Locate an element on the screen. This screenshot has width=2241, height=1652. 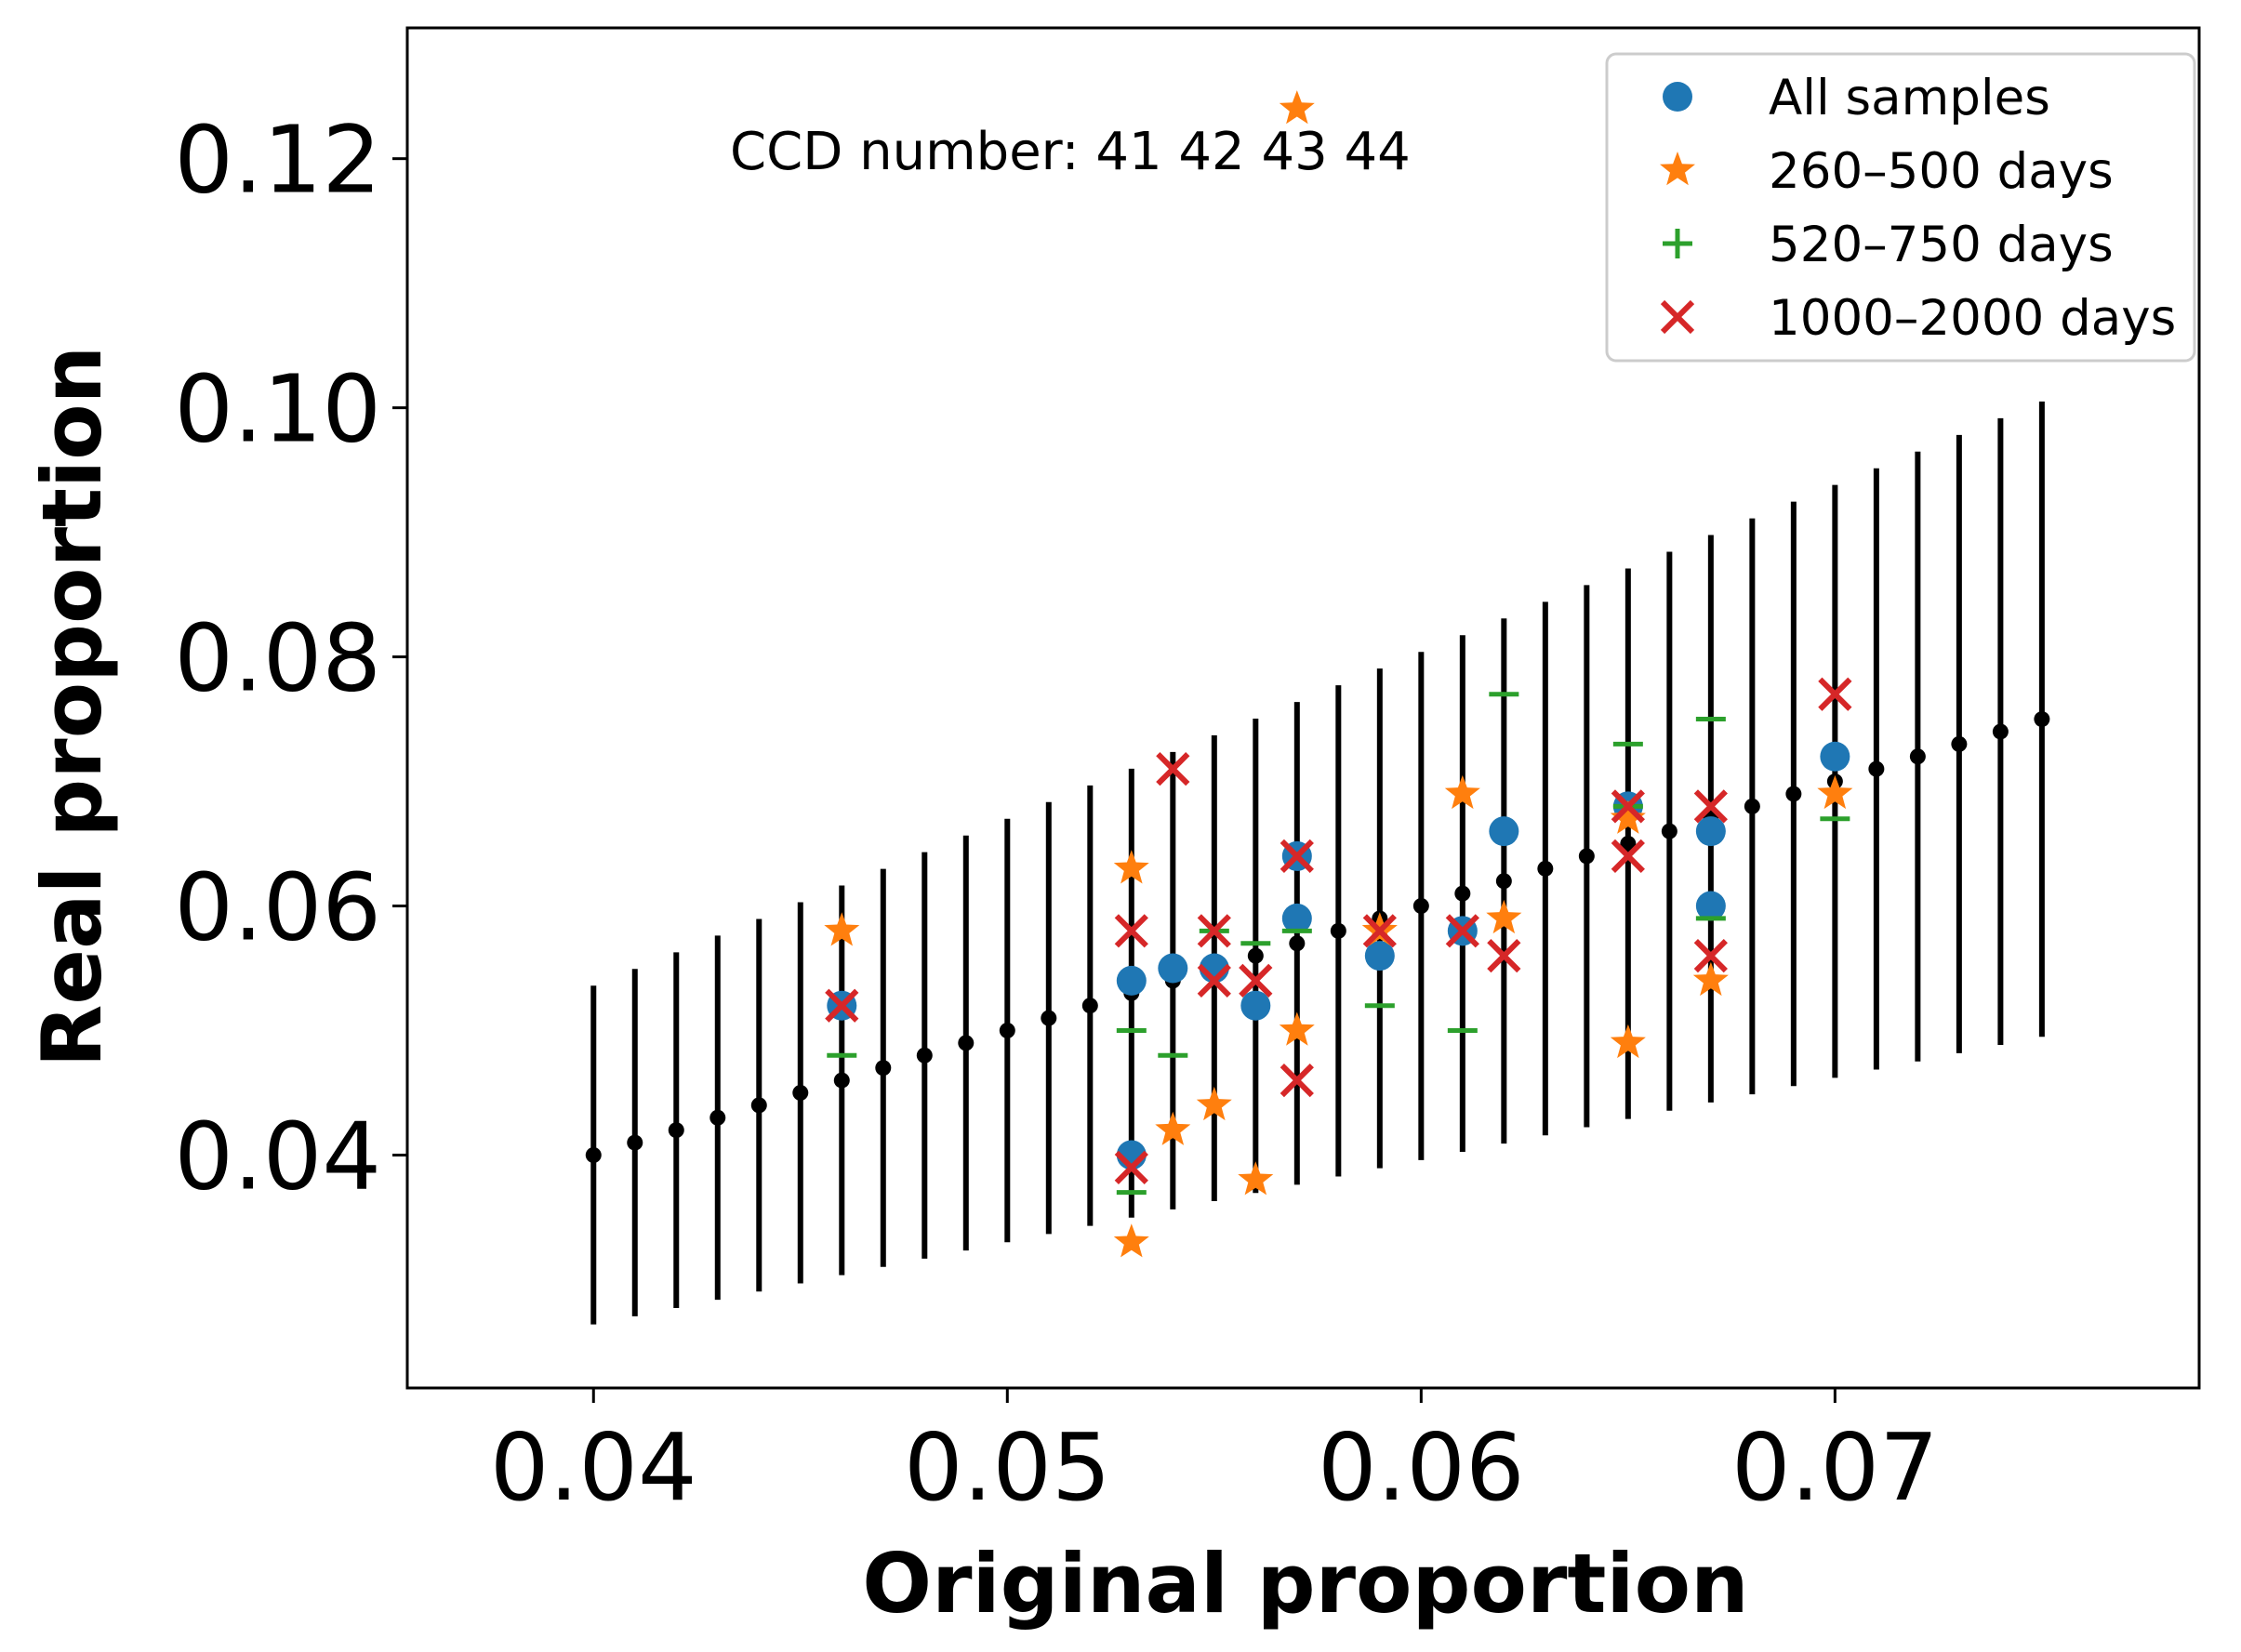
legend-box is located at coordinates (1900, 207).